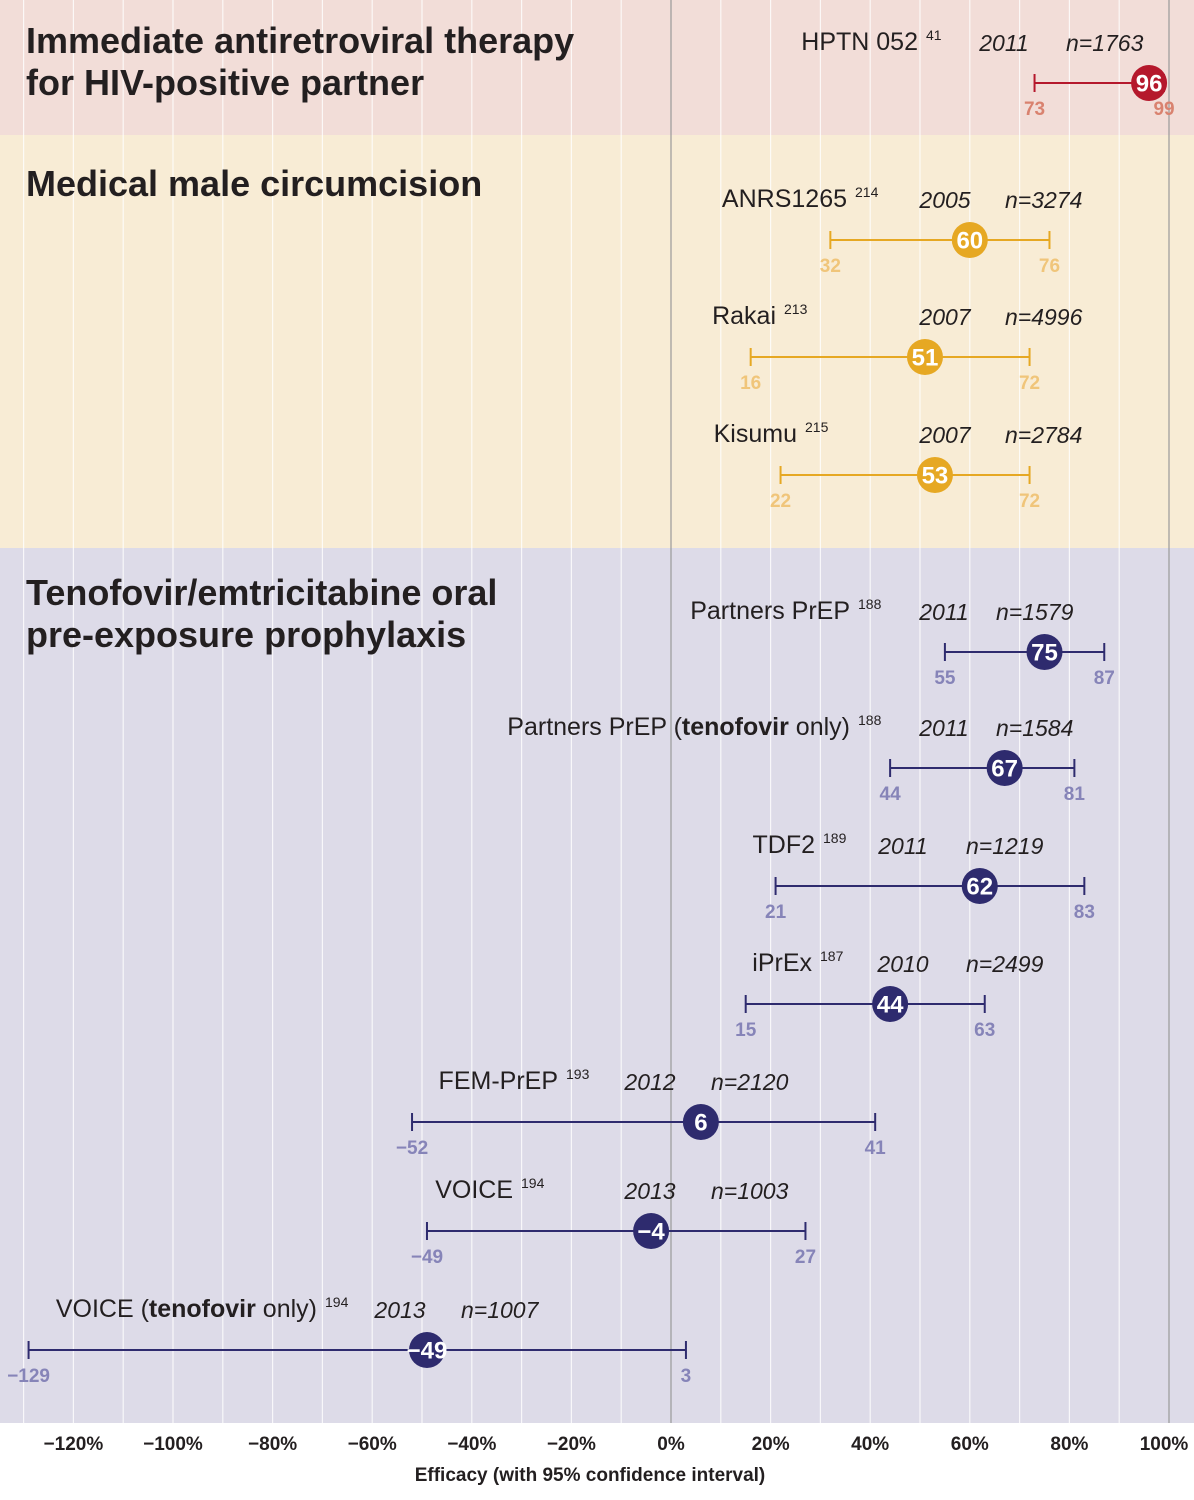 This screenshot has width=1194, height=1500. I want to click on trial-name: iPrEx, so click(782, 963).